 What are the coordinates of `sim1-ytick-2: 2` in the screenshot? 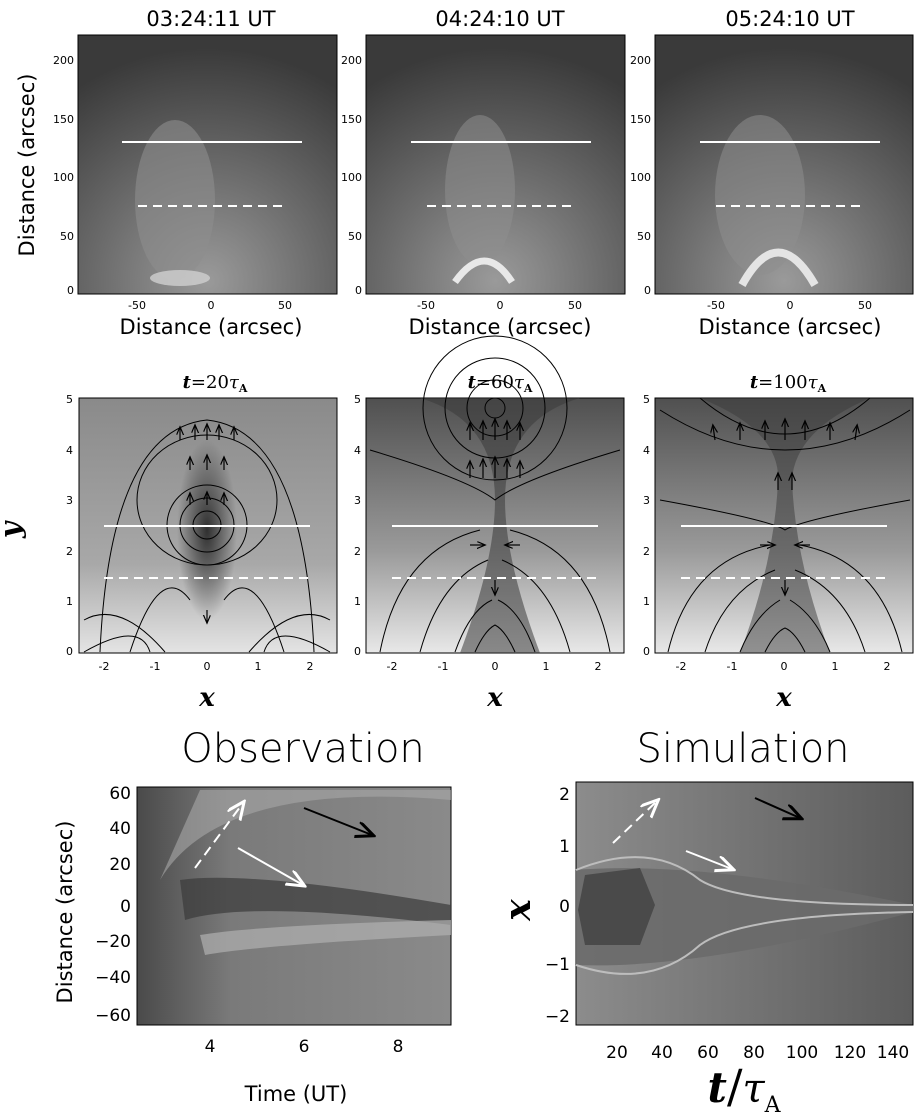 It's located at (69, 551).